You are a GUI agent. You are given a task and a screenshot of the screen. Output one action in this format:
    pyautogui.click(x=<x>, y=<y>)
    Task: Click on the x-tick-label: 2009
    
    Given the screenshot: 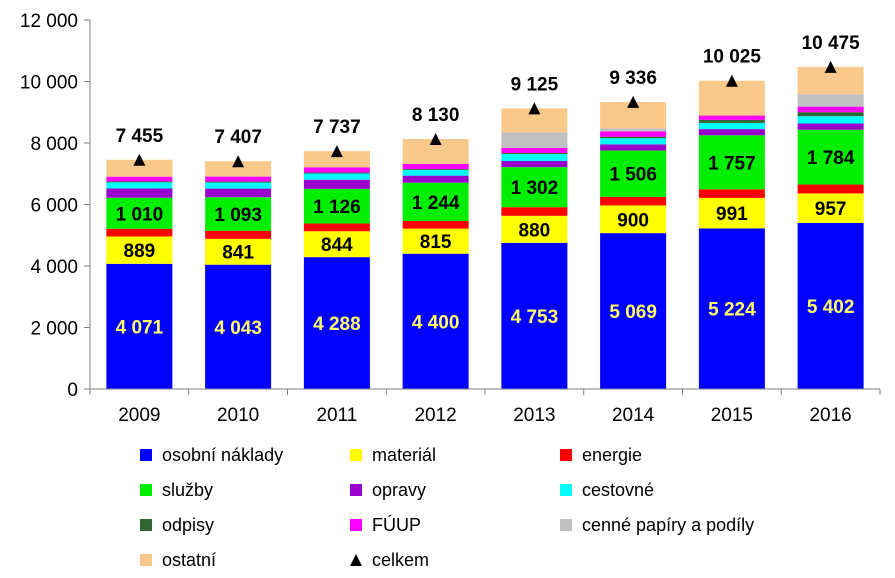 What is the action you would take?
    pyautogui.click(x=139, y=415)
    